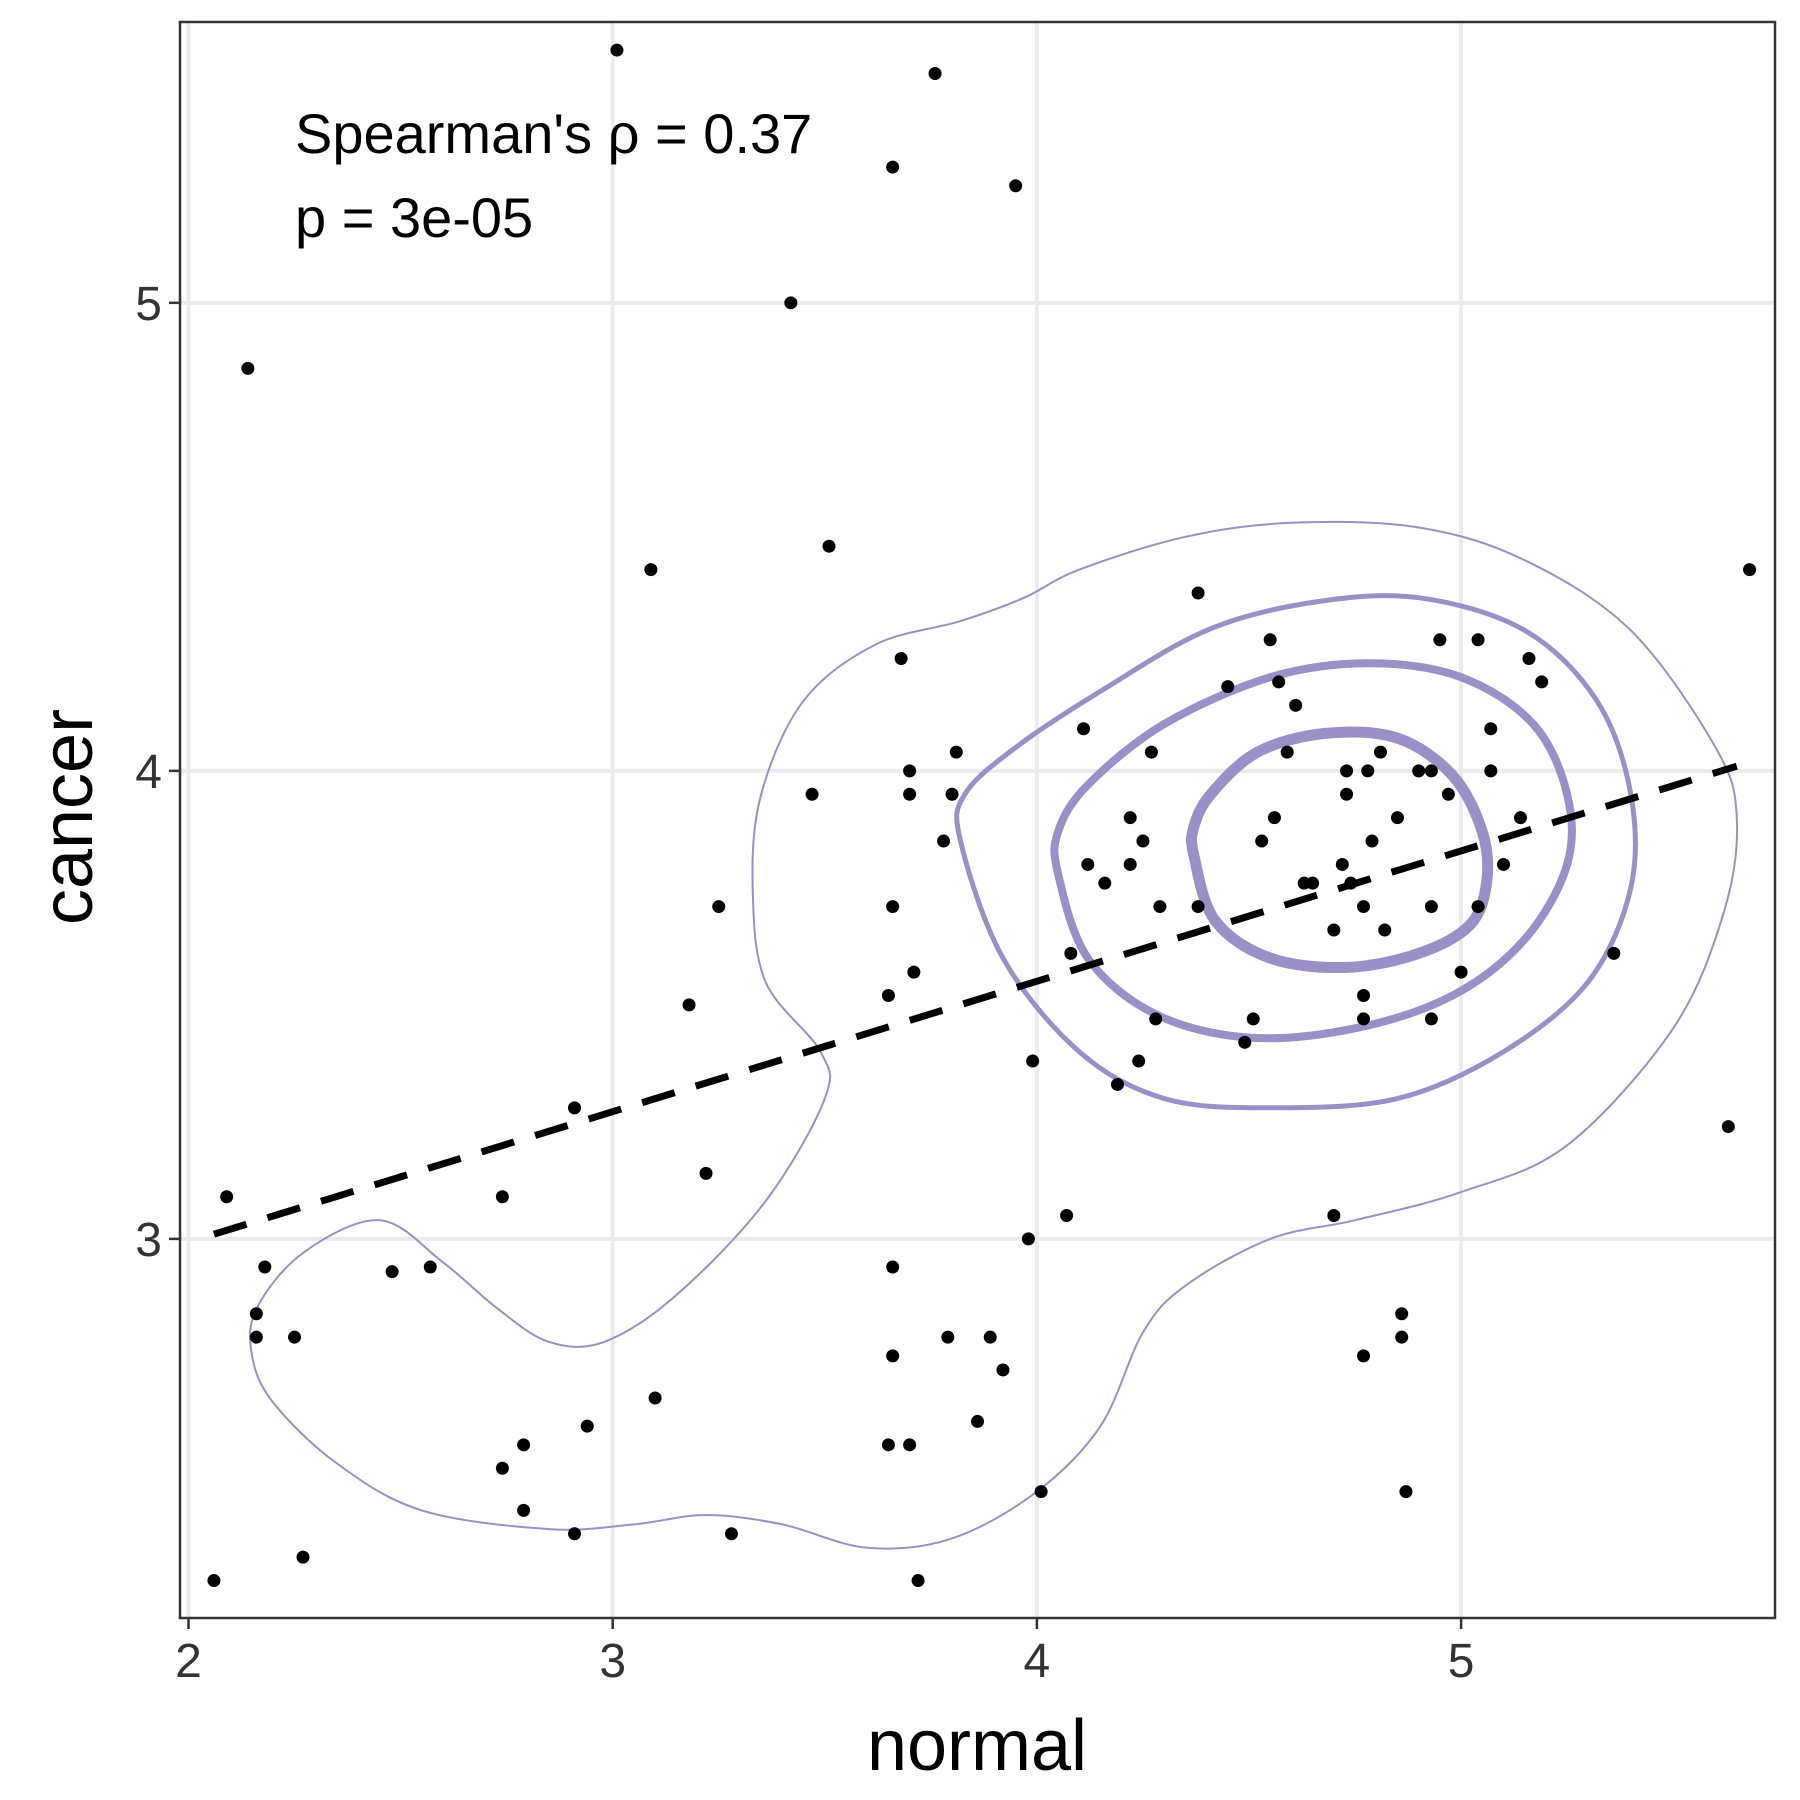 This screenshot has width=1800, height=1800. What do you see at coordinates (188, 1661) in the screenshot?
I see `x-tick-label: 2` at bounding box center [188, 1661].